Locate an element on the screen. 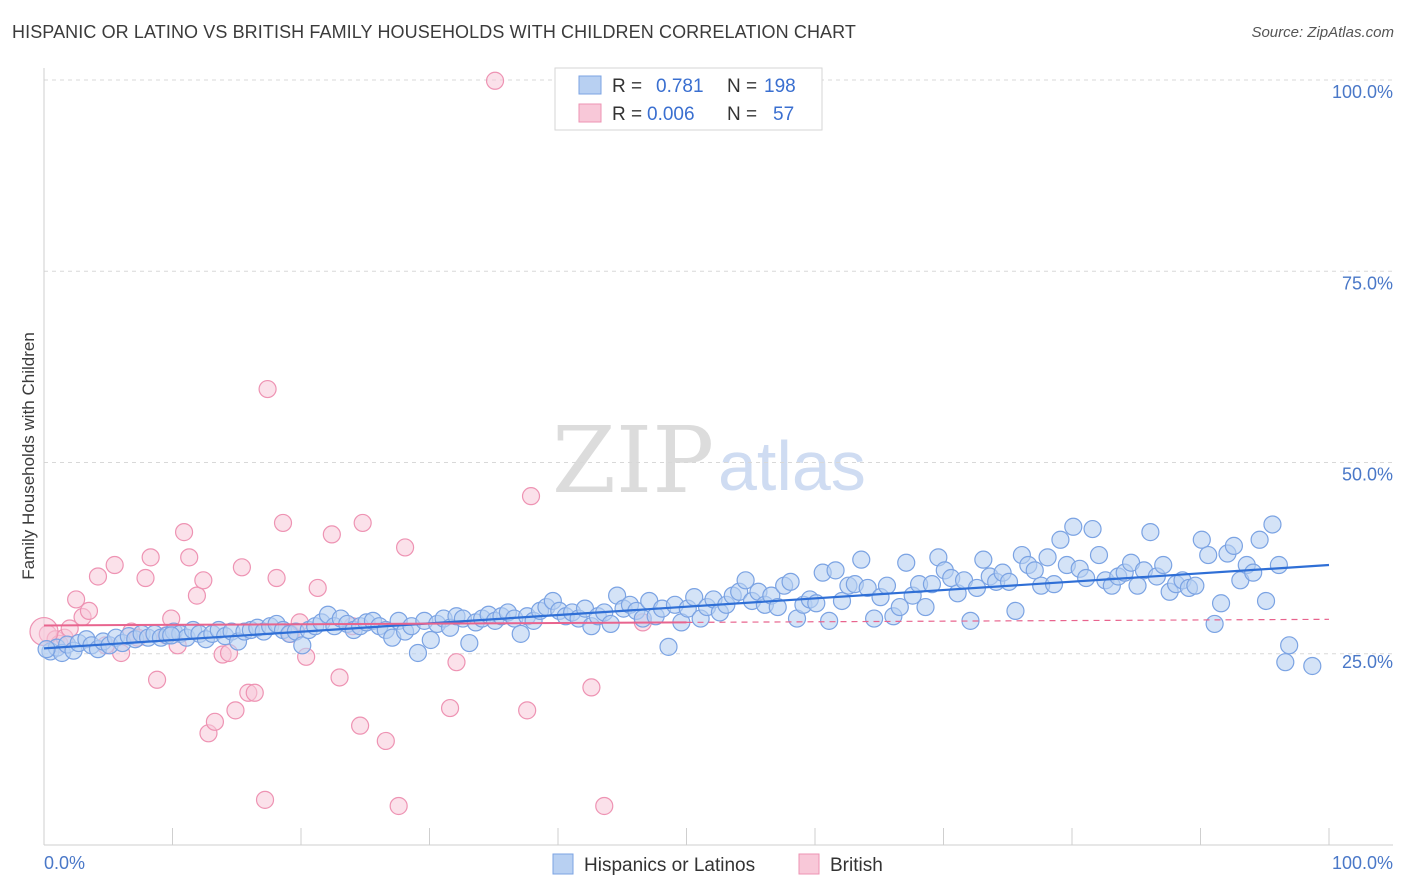 The image size is (1406, 892). hispanic-trend-line is located at coordinates (686, 606).